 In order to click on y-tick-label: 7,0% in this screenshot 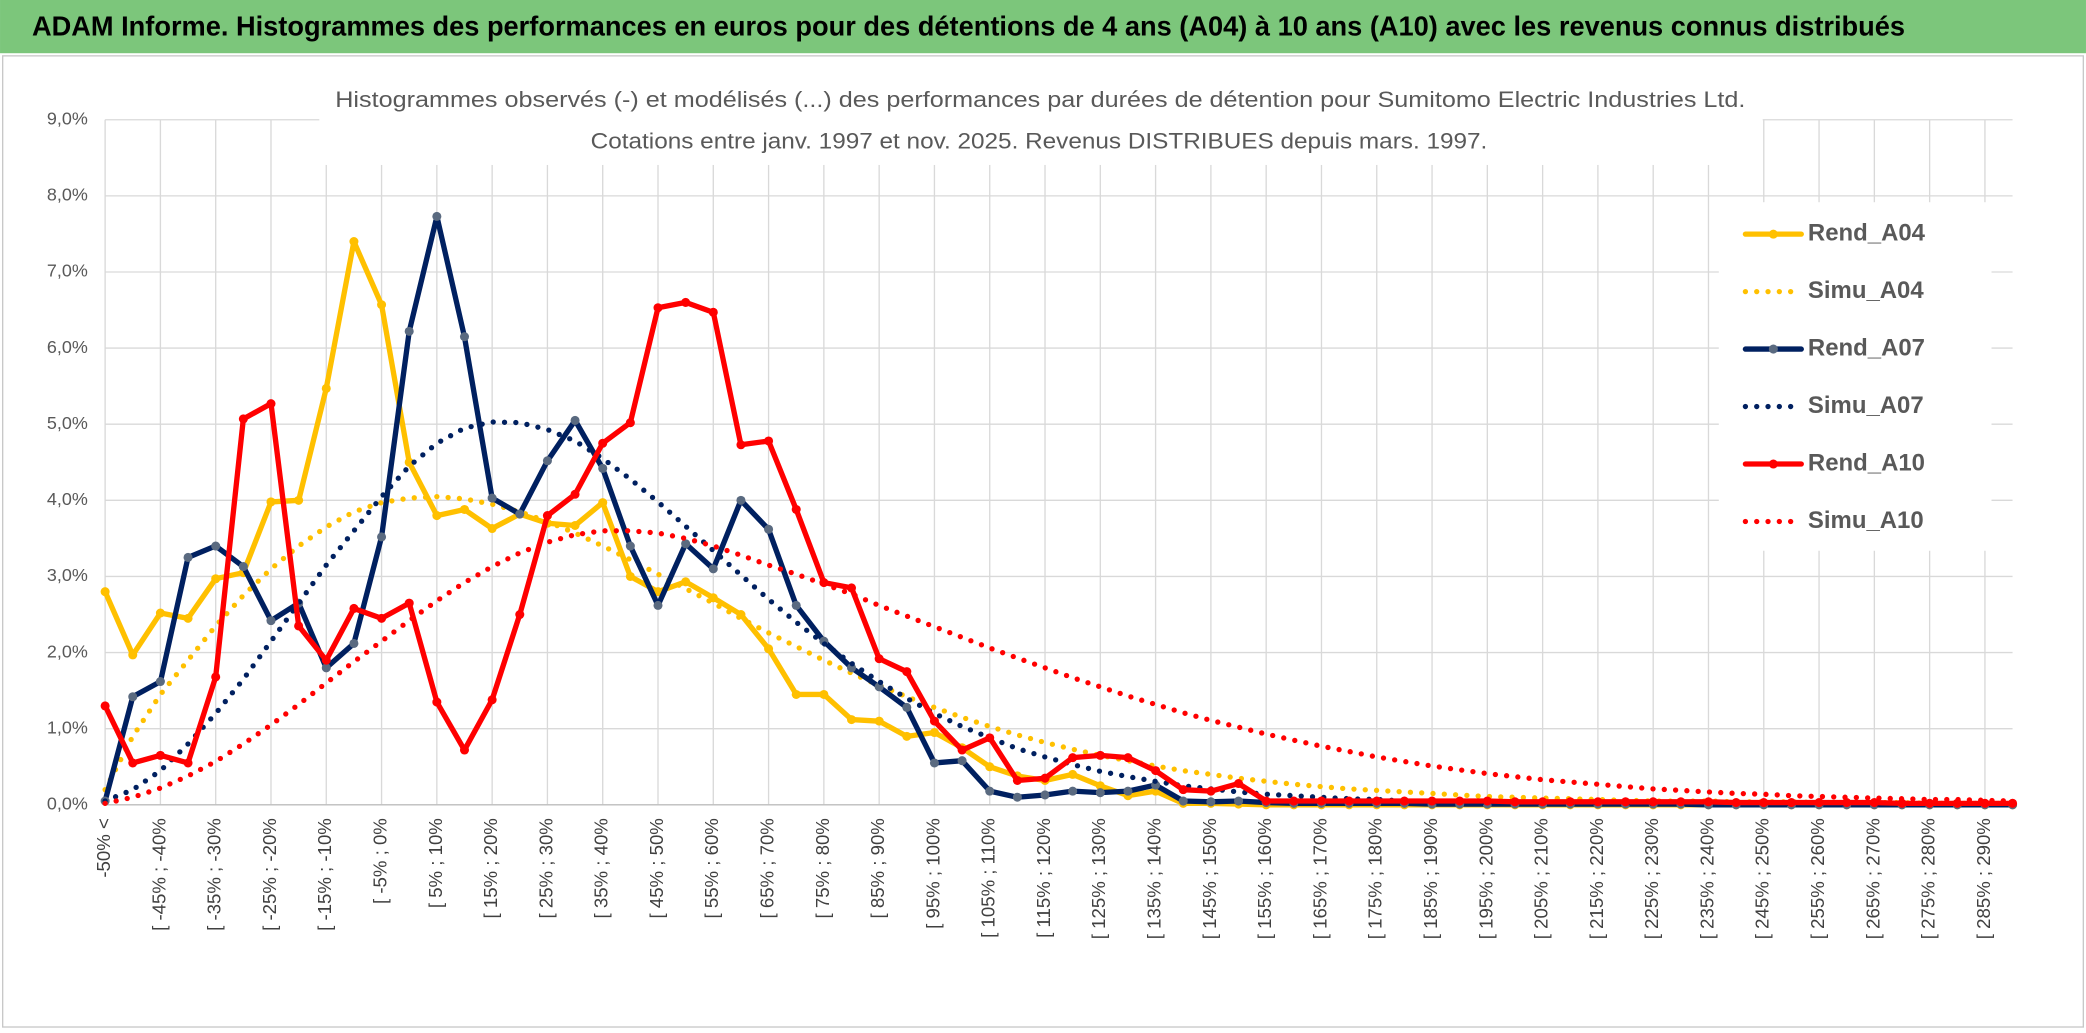, I will do `click(67, 271)`.